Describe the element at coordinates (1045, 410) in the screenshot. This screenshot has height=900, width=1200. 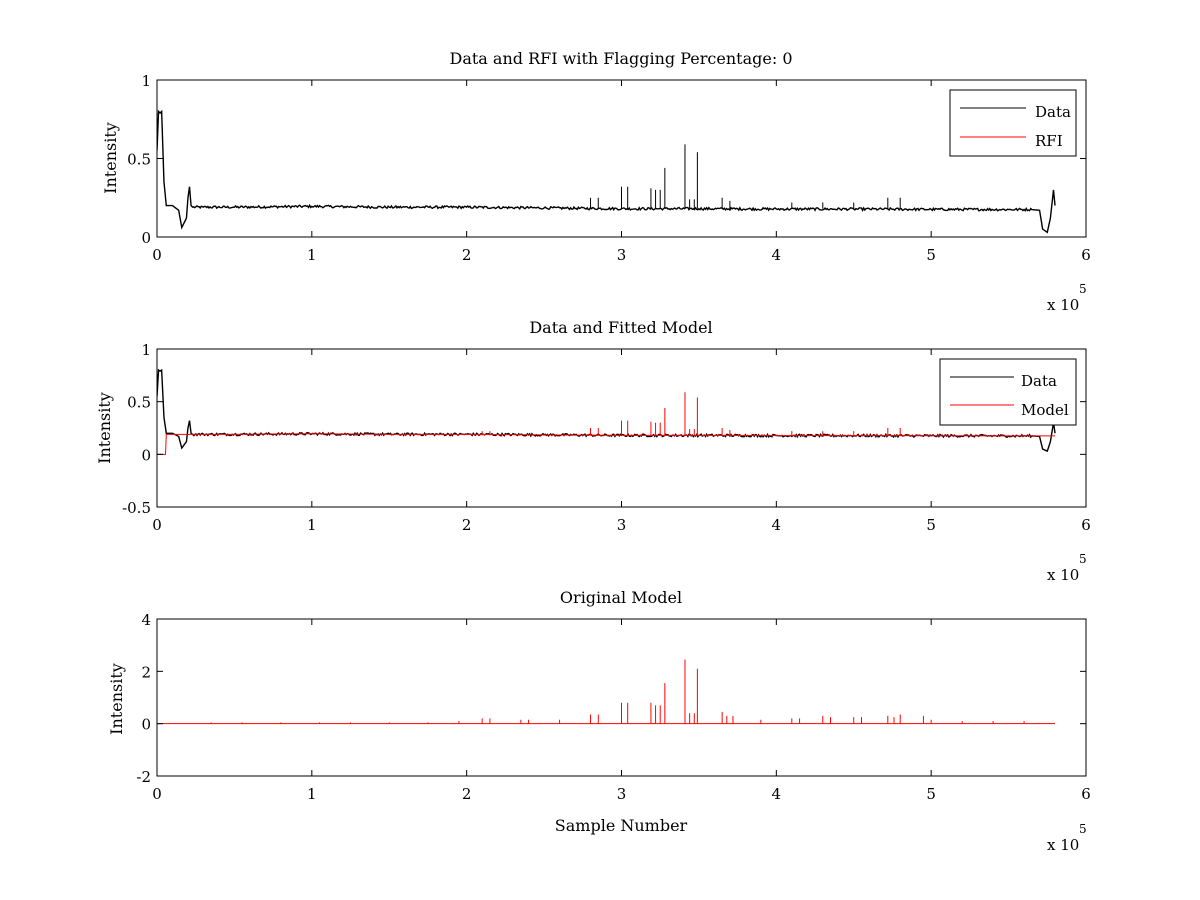
I see `legend-label-model: Model` at that location.